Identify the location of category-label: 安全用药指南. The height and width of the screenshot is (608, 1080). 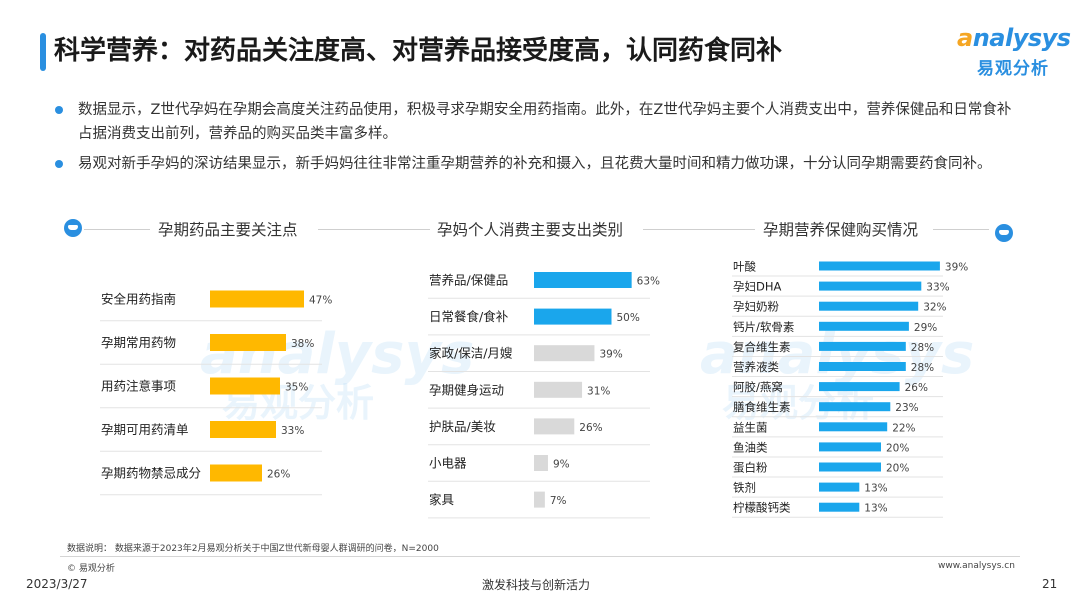
(138, 299).